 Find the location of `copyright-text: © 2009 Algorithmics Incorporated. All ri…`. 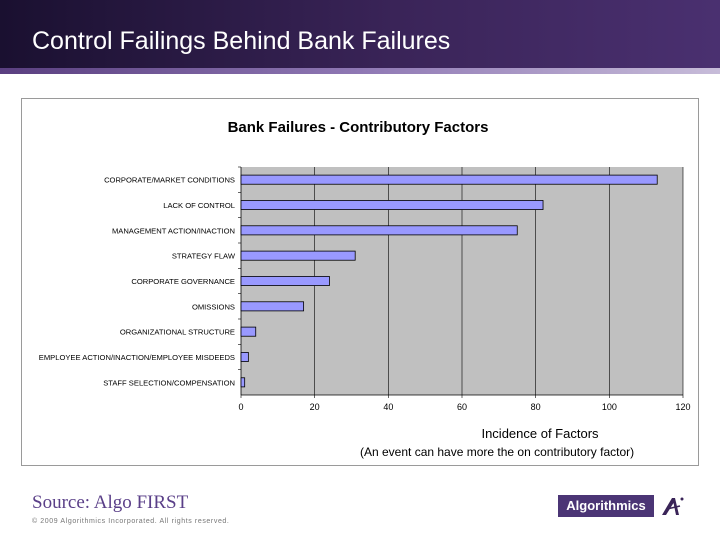

copyright-text: © 2009 Algorithmics Incorporated. All ri… is located at coordinates (131, 521).